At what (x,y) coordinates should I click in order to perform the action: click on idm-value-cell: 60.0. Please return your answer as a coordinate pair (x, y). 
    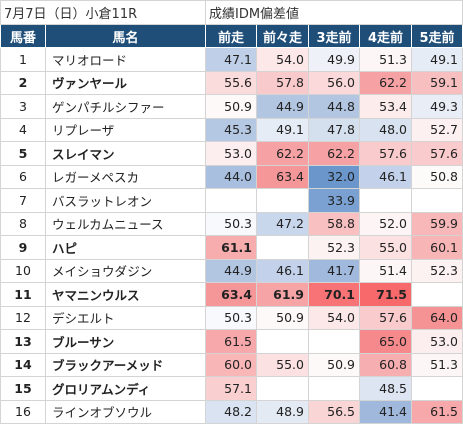
    Looking at the image, I should click on (231, 364).